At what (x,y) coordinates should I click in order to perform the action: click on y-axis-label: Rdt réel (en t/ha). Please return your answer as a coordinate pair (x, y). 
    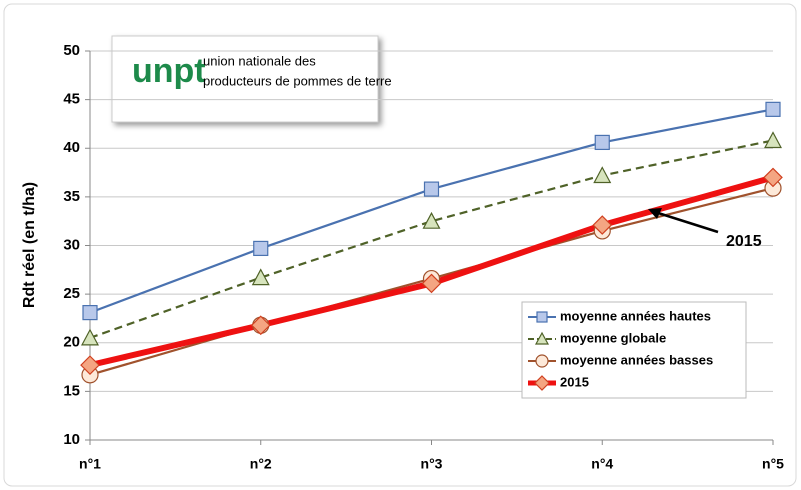
    Looking at the image, I should click on (29, 245).